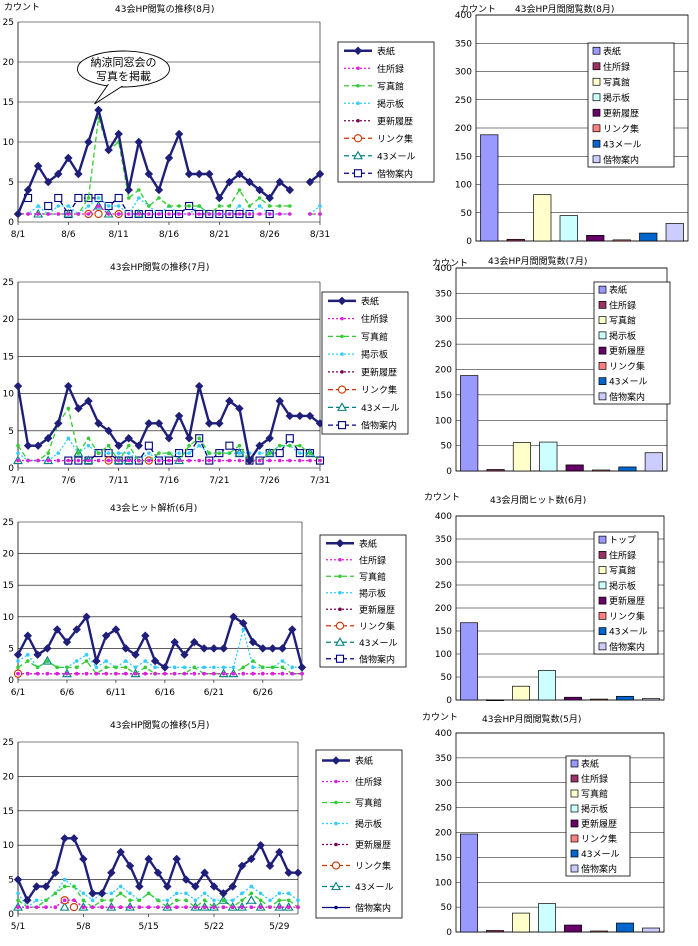  Describe the element at coordinates (443, 517) in the screenshot. I see `y-tick-label: 400` at that location.